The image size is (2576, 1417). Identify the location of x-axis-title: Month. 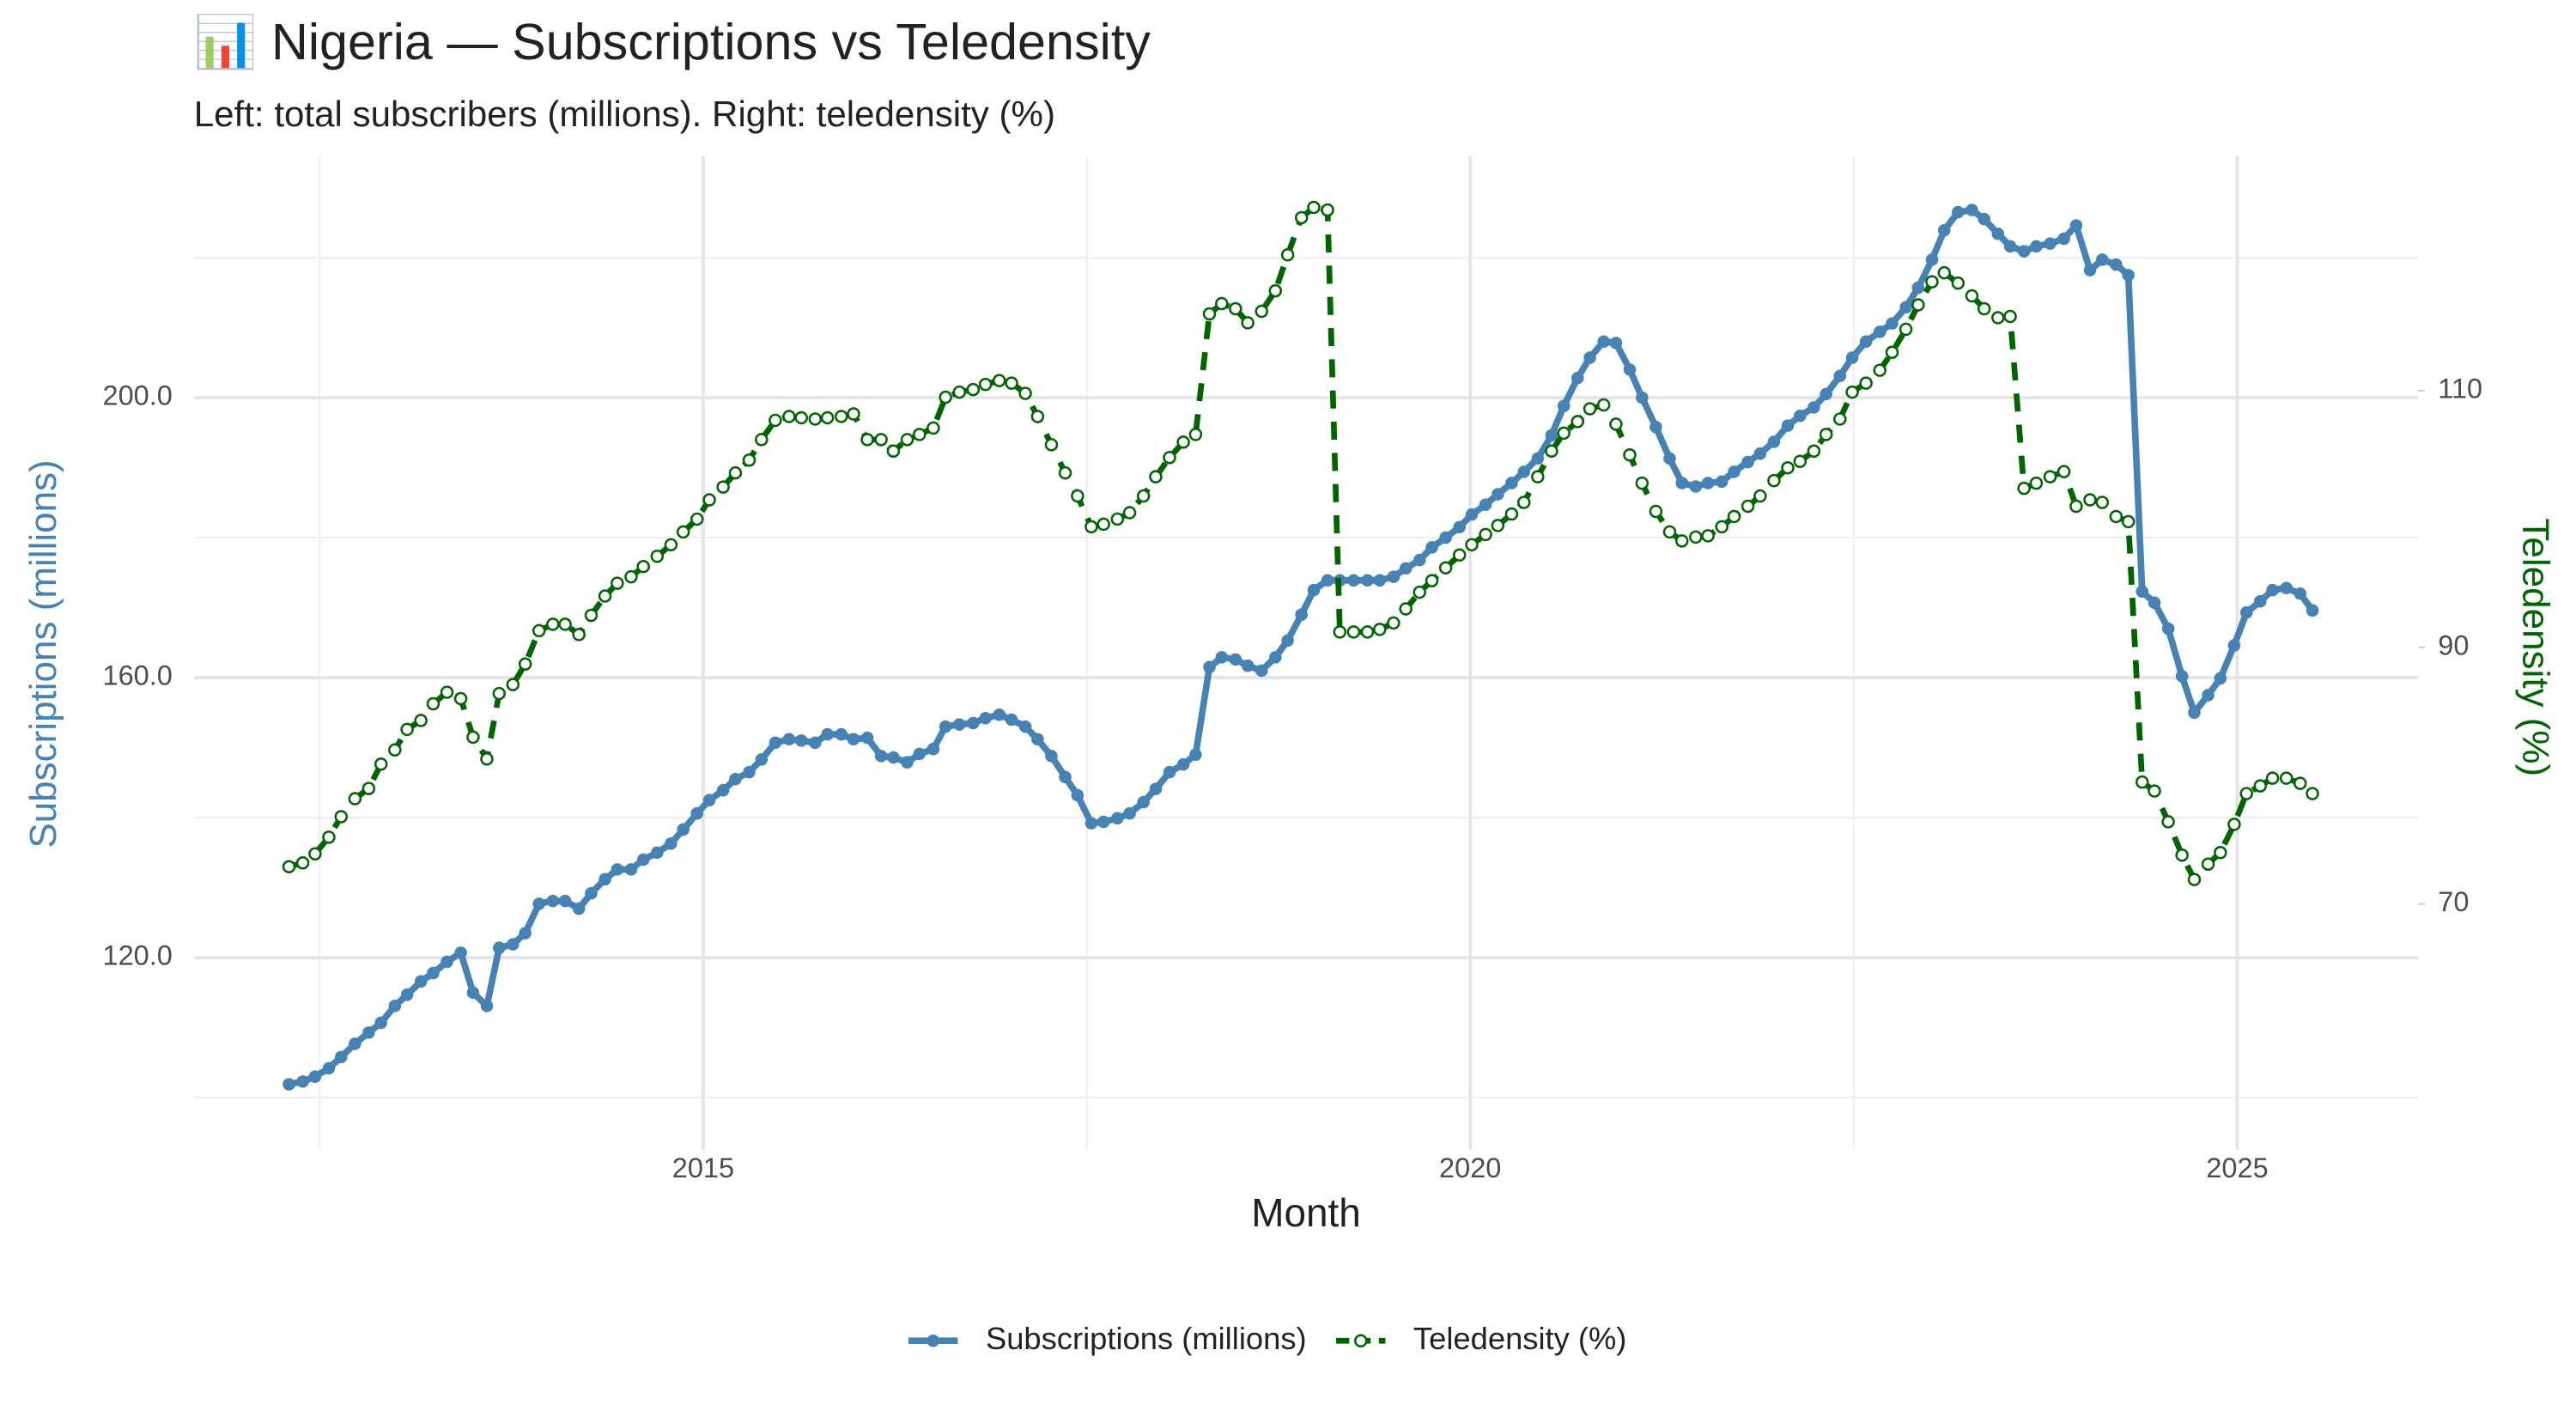
(1306, 1212).